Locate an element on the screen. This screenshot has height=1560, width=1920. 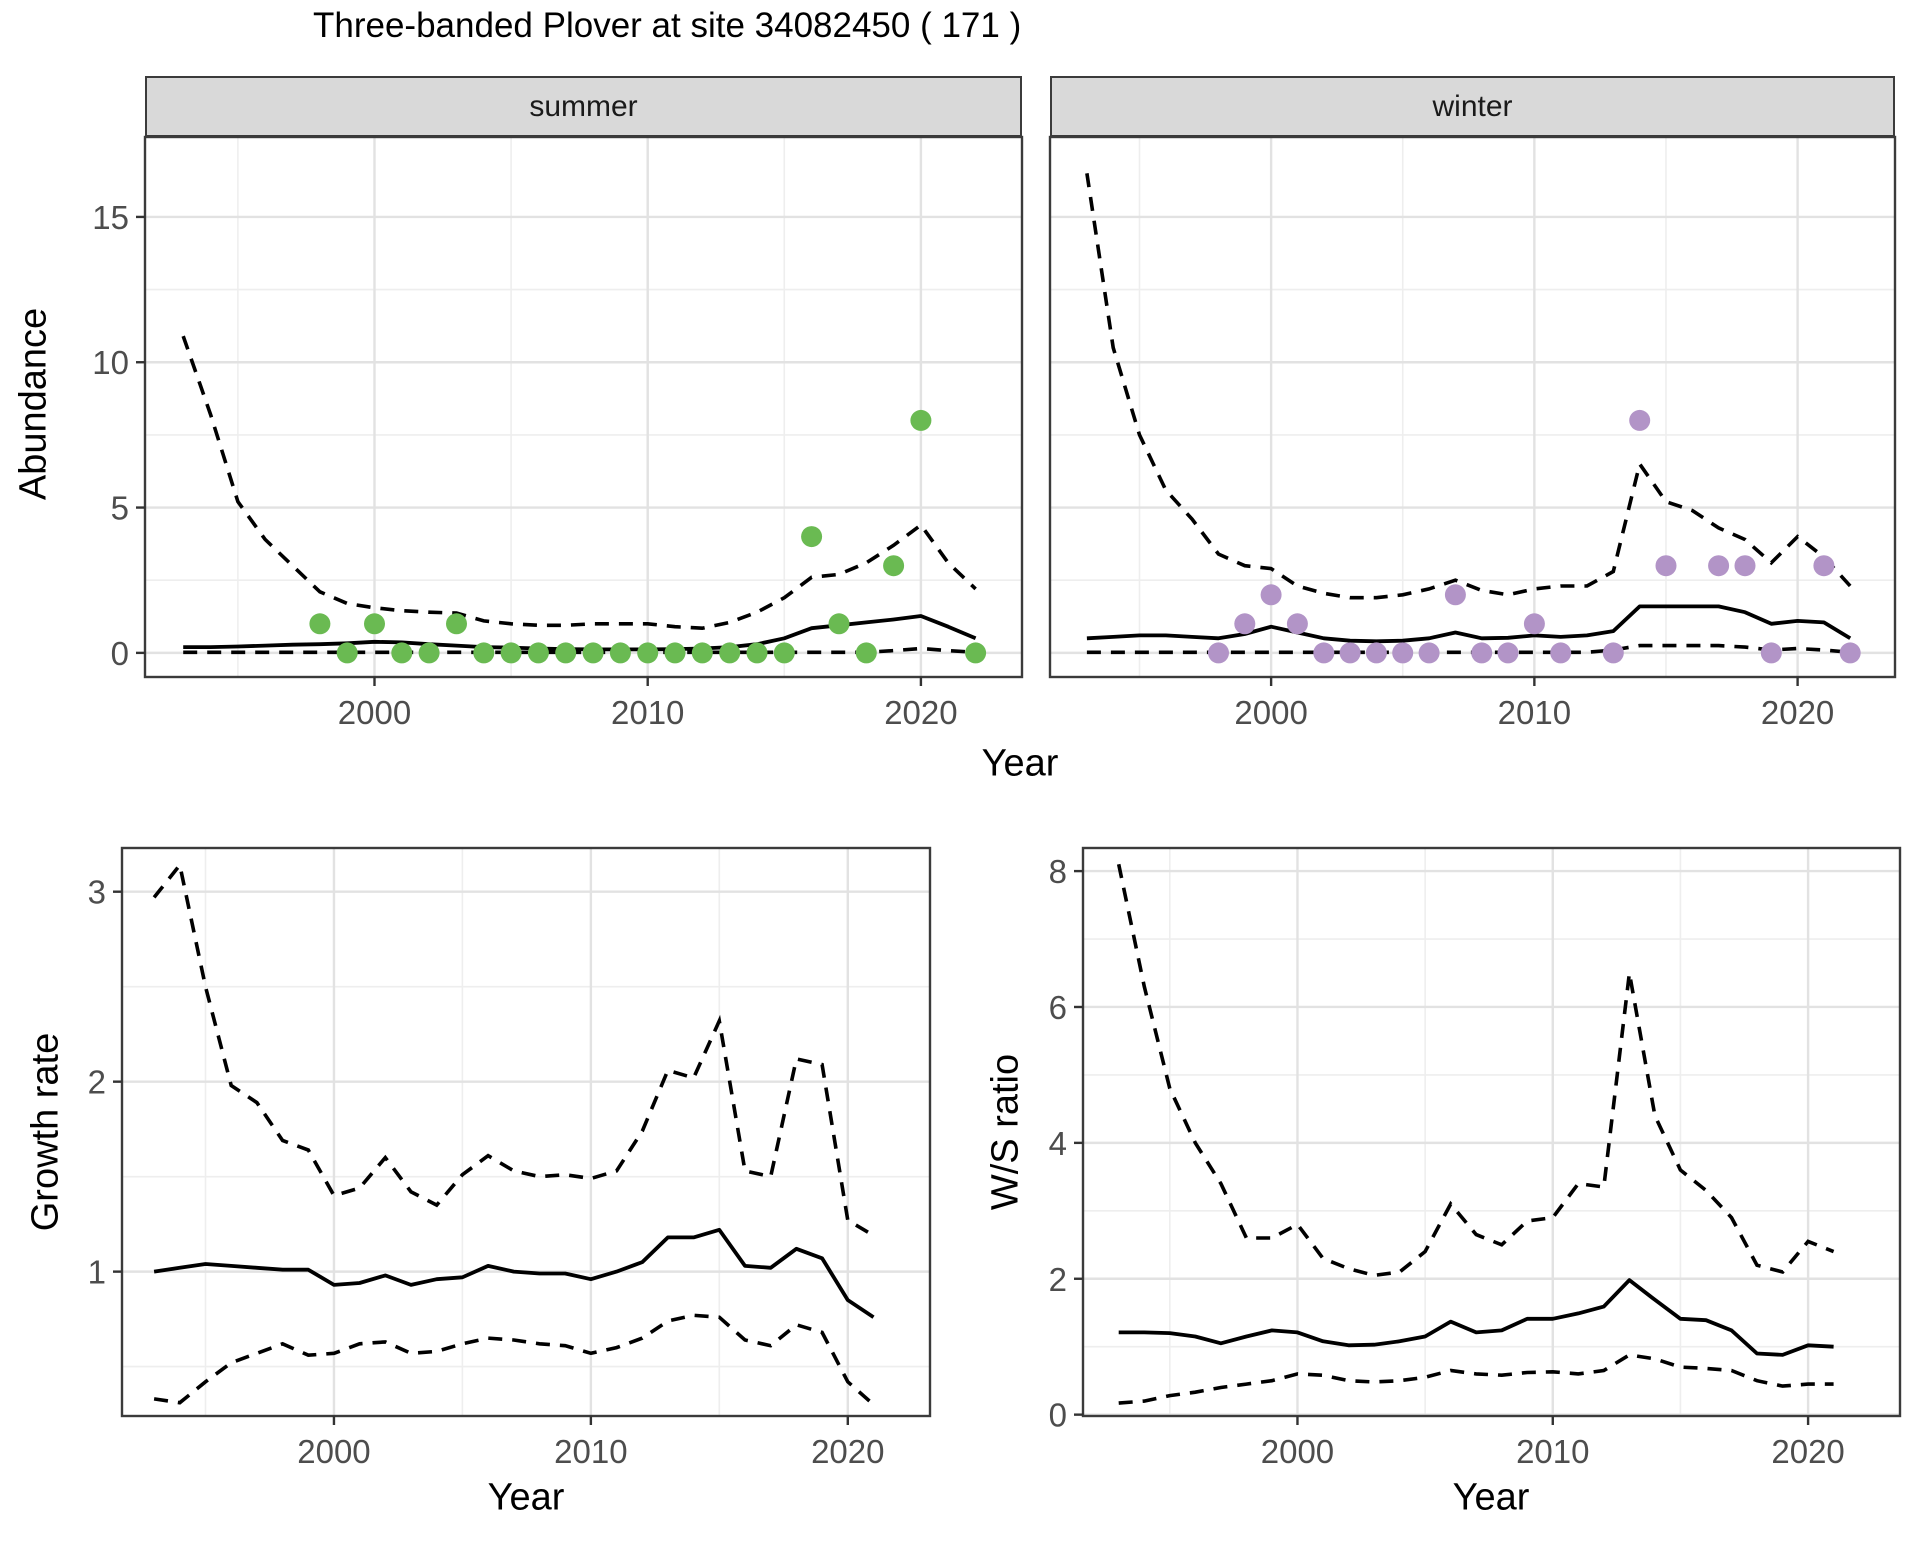
series-winter is located at coordinates (1473, 418).